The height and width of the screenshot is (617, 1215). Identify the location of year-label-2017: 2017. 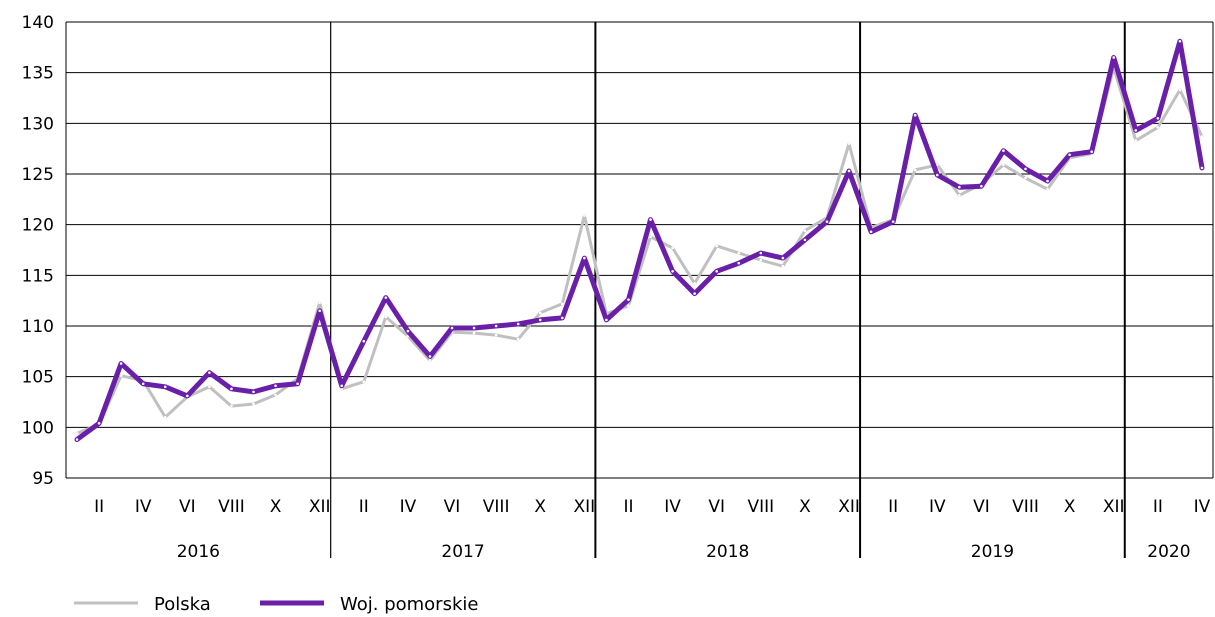
(462, 552).